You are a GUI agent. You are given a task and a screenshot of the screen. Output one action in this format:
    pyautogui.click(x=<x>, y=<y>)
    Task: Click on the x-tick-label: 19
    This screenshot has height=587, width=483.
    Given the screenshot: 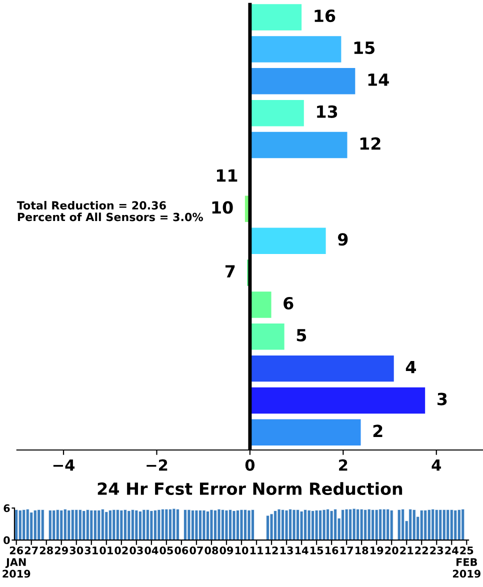 What is the action you would take?
    pyautogui.click(x=377, y=550)
    